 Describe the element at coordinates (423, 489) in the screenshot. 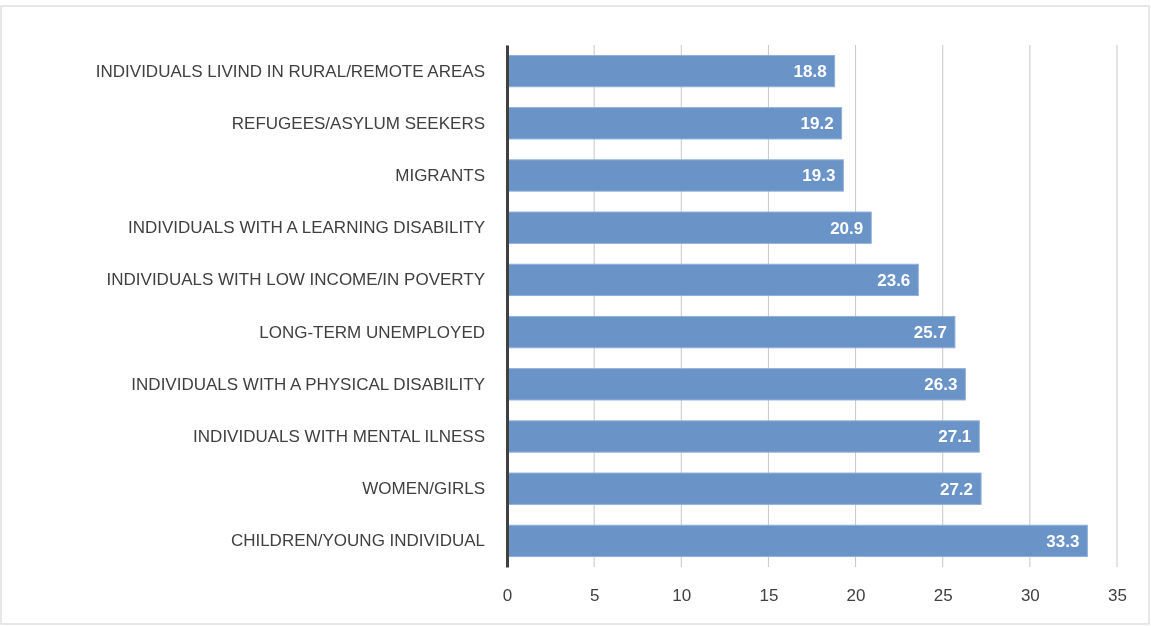

I see `y-tick-label: WOMEN/GIRLS` at that location.